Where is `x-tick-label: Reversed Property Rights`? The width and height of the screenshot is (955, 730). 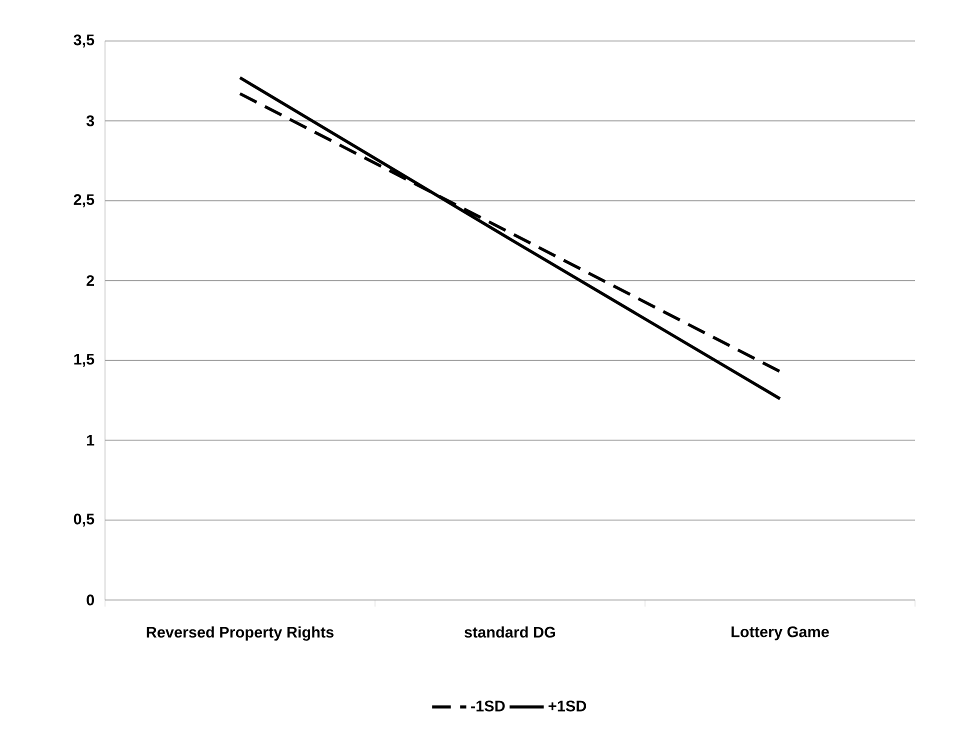 x-tick-label: Reversed Property Rights is located at coordinates (240, 633).